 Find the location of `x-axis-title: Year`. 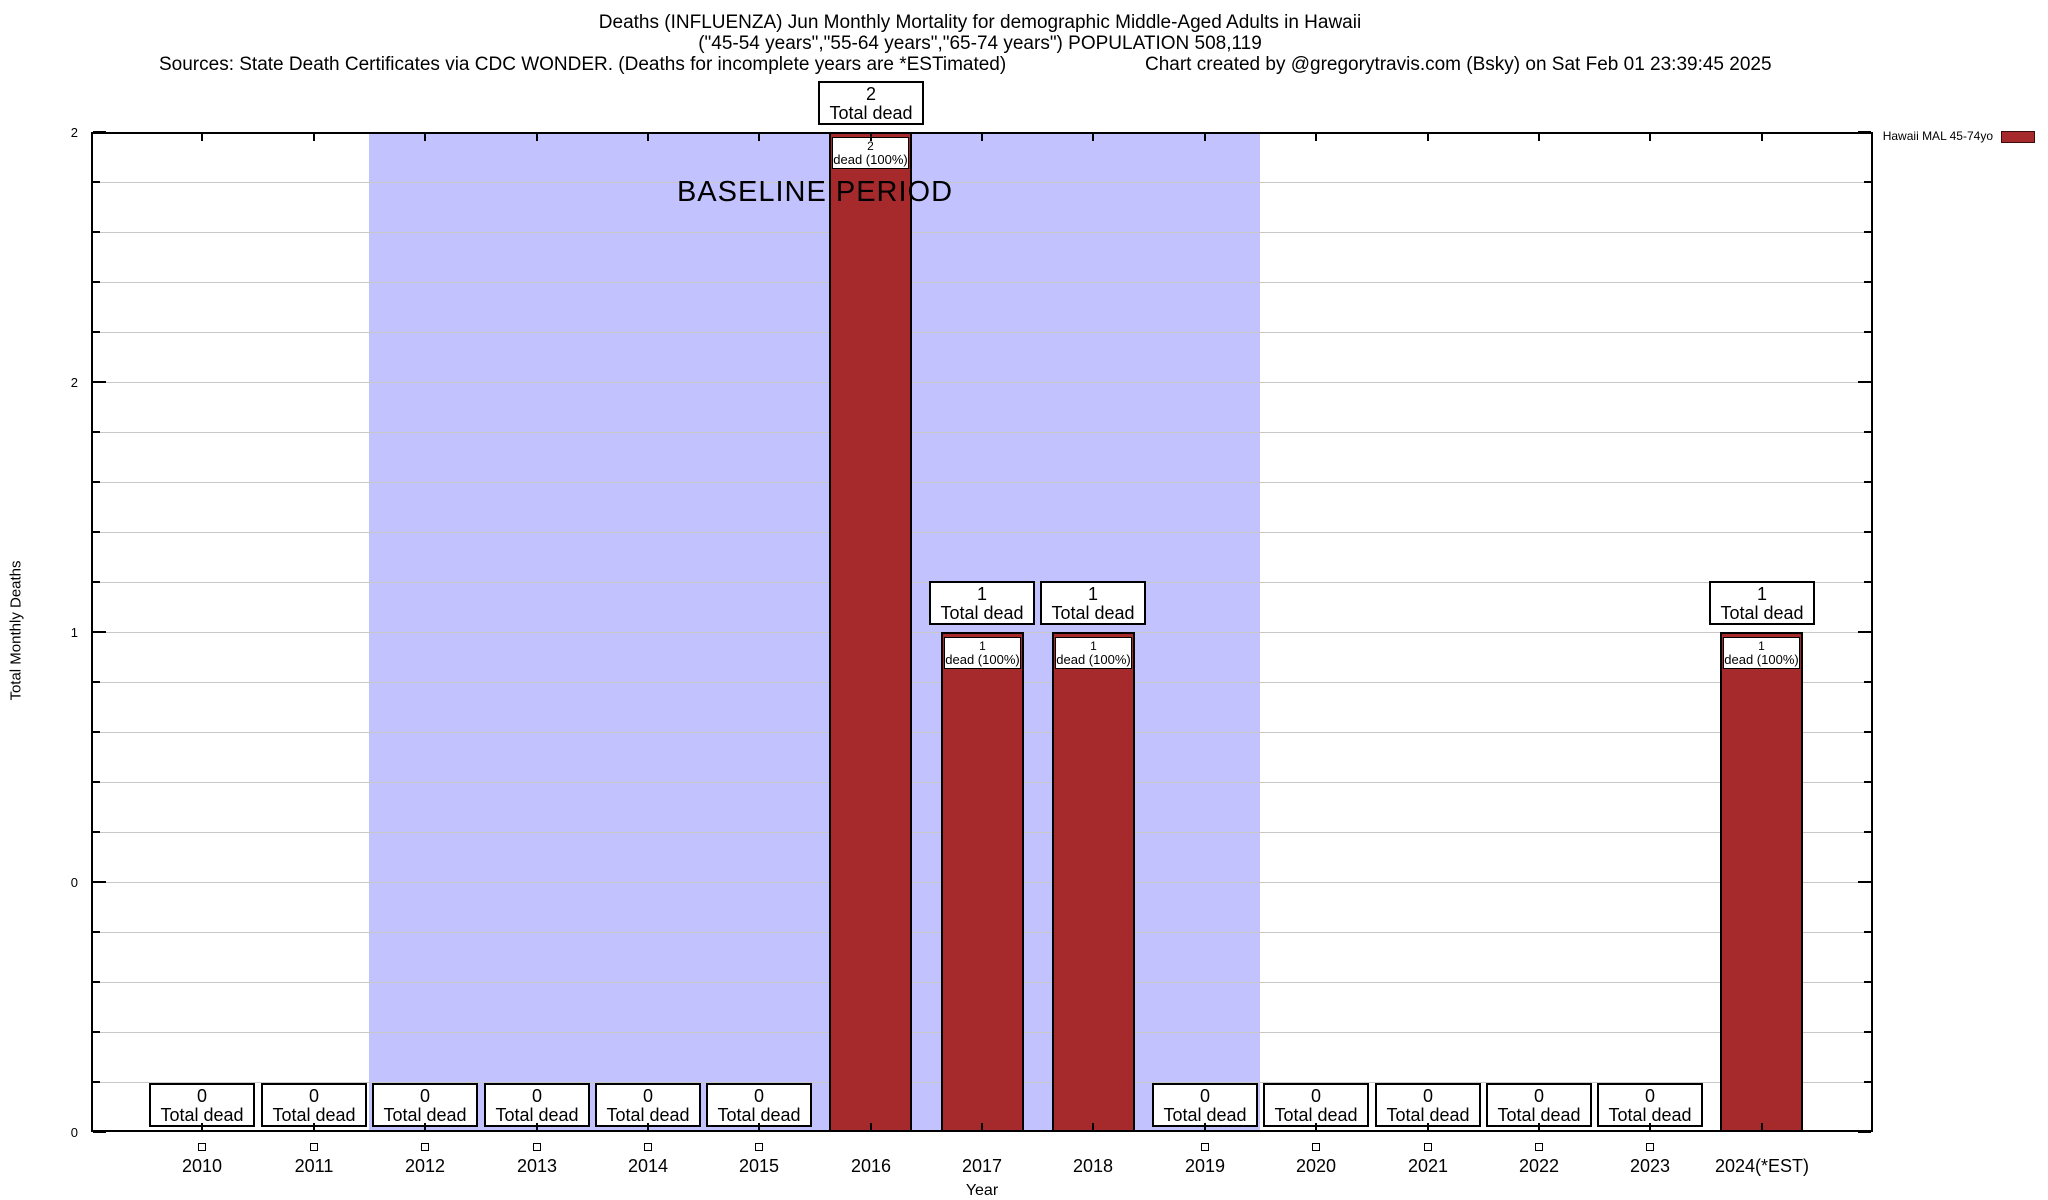

x-axis-title: Year is located at coordinates (982, 1190).